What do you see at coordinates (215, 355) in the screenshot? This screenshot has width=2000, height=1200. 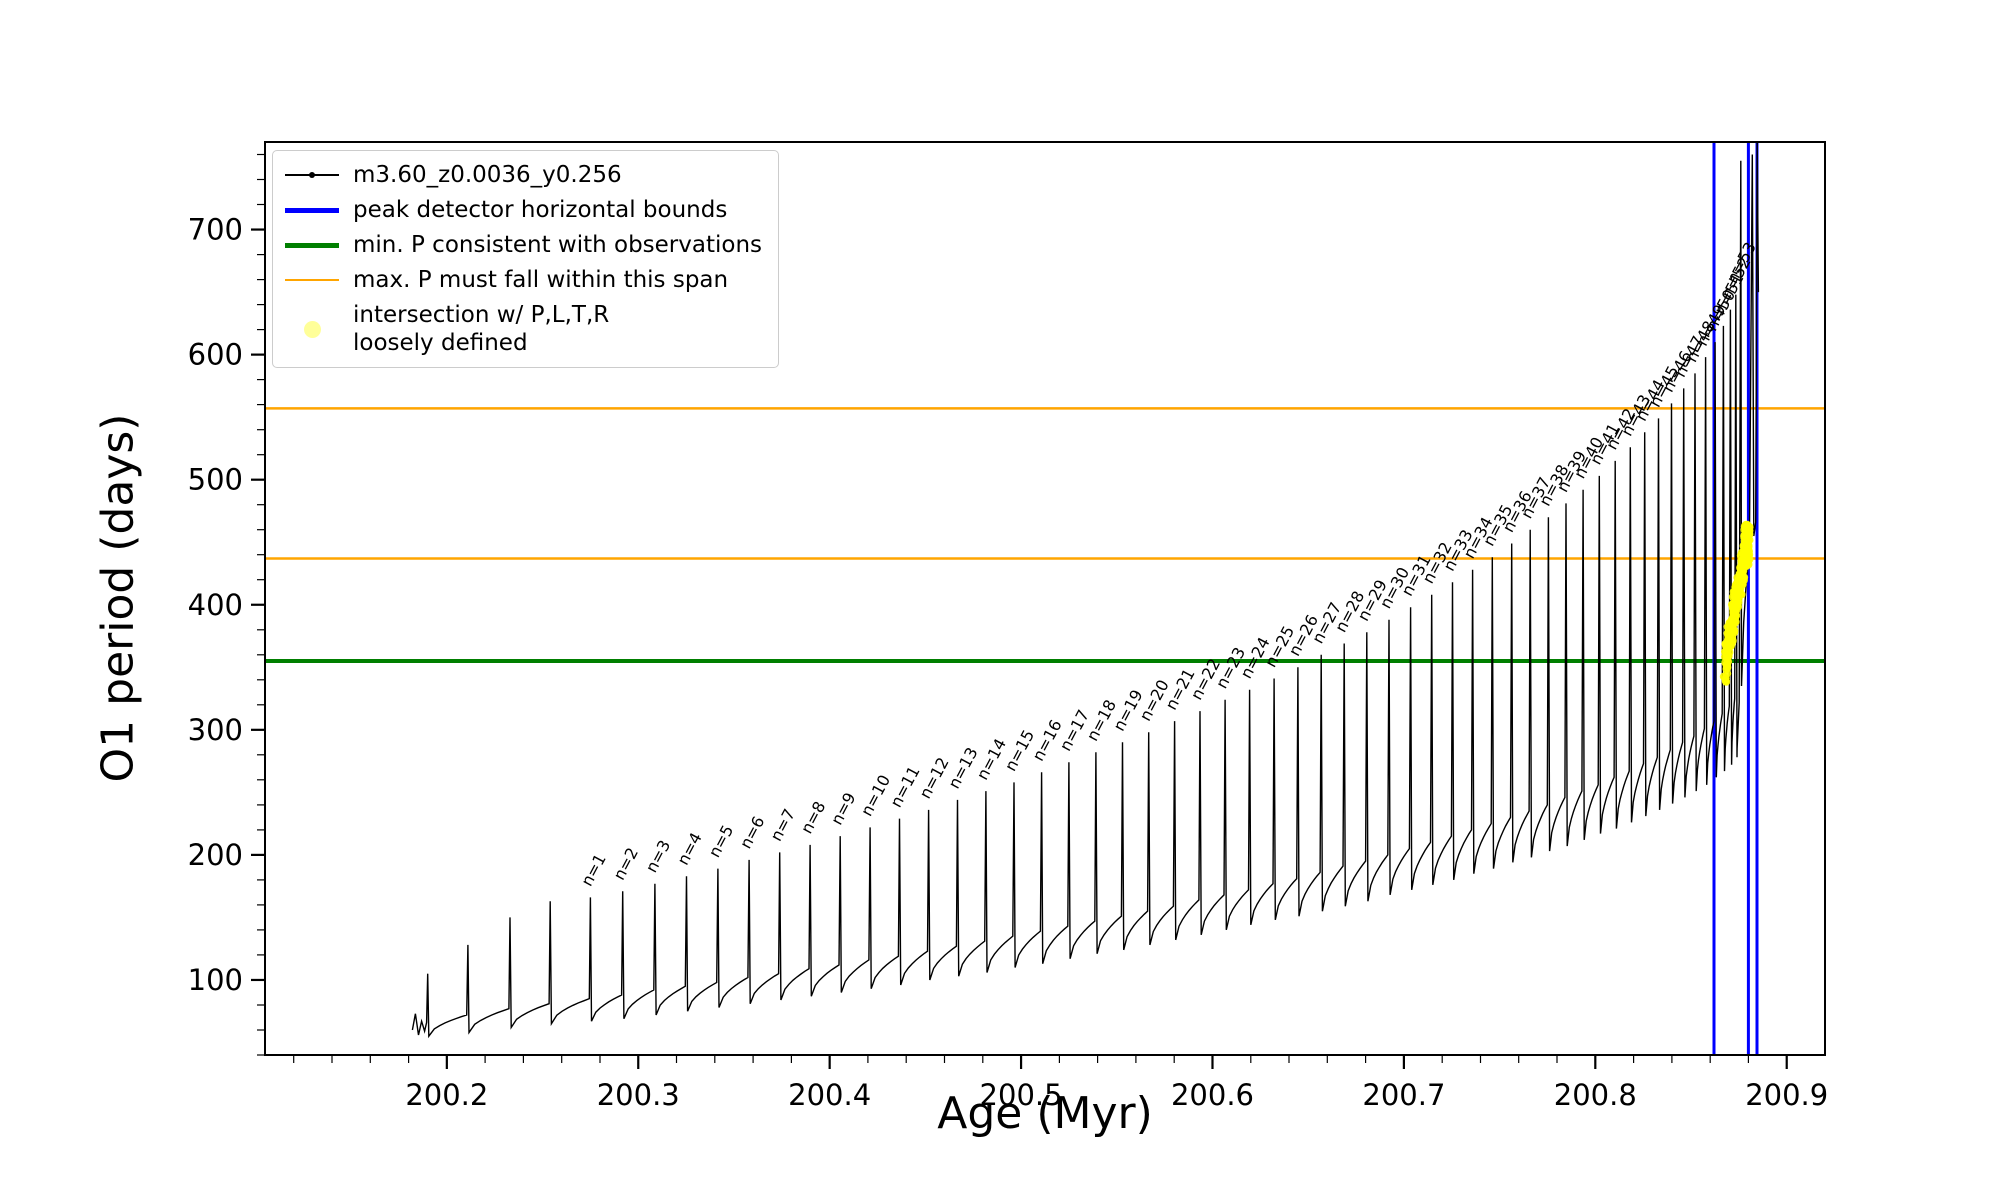 I see `y-tick-label: 600` at bounding box center [215, 355].